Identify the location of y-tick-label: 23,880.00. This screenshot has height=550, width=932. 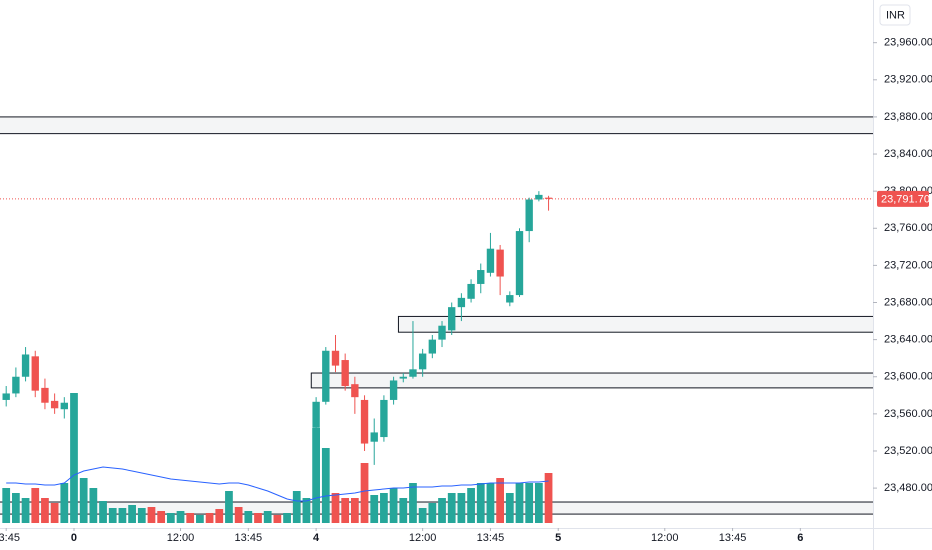
(908, 117).